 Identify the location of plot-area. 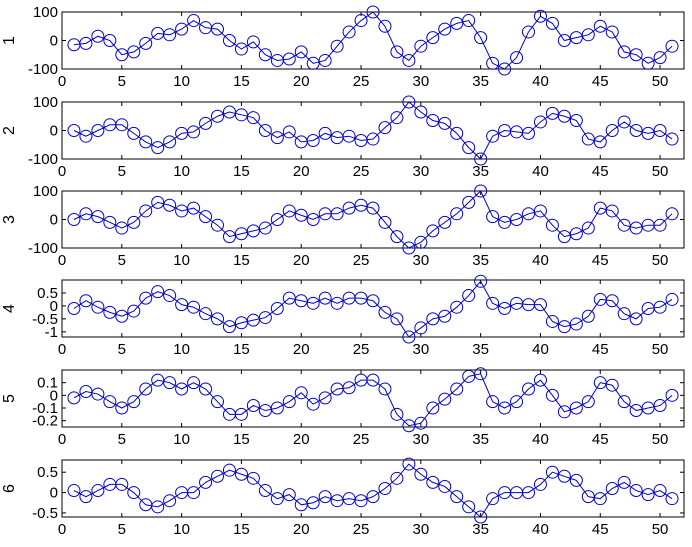
(373, 488).